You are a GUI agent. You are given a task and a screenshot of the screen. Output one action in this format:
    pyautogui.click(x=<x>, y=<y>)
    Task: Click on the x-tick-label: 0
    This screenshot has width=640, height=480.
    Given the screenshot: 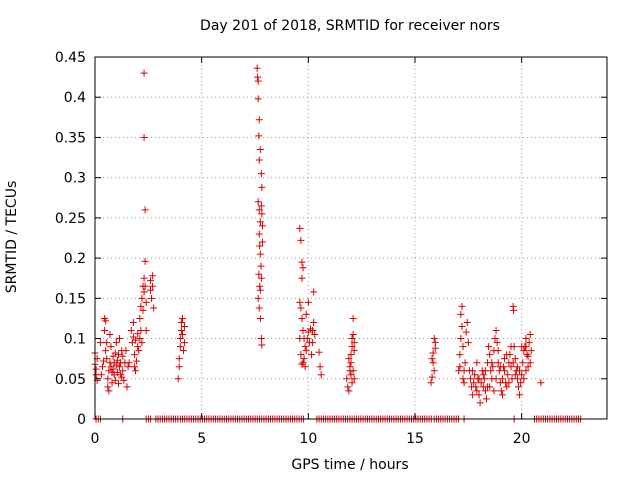 What is the action you would take?
    pyautogui.click(x=95, y=439)
    